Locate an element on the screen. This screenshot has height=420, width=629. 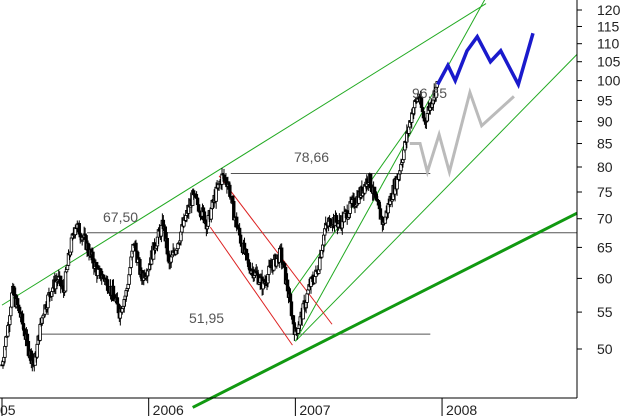
y-tick-label: 60 is located at coordinates (605, 278).